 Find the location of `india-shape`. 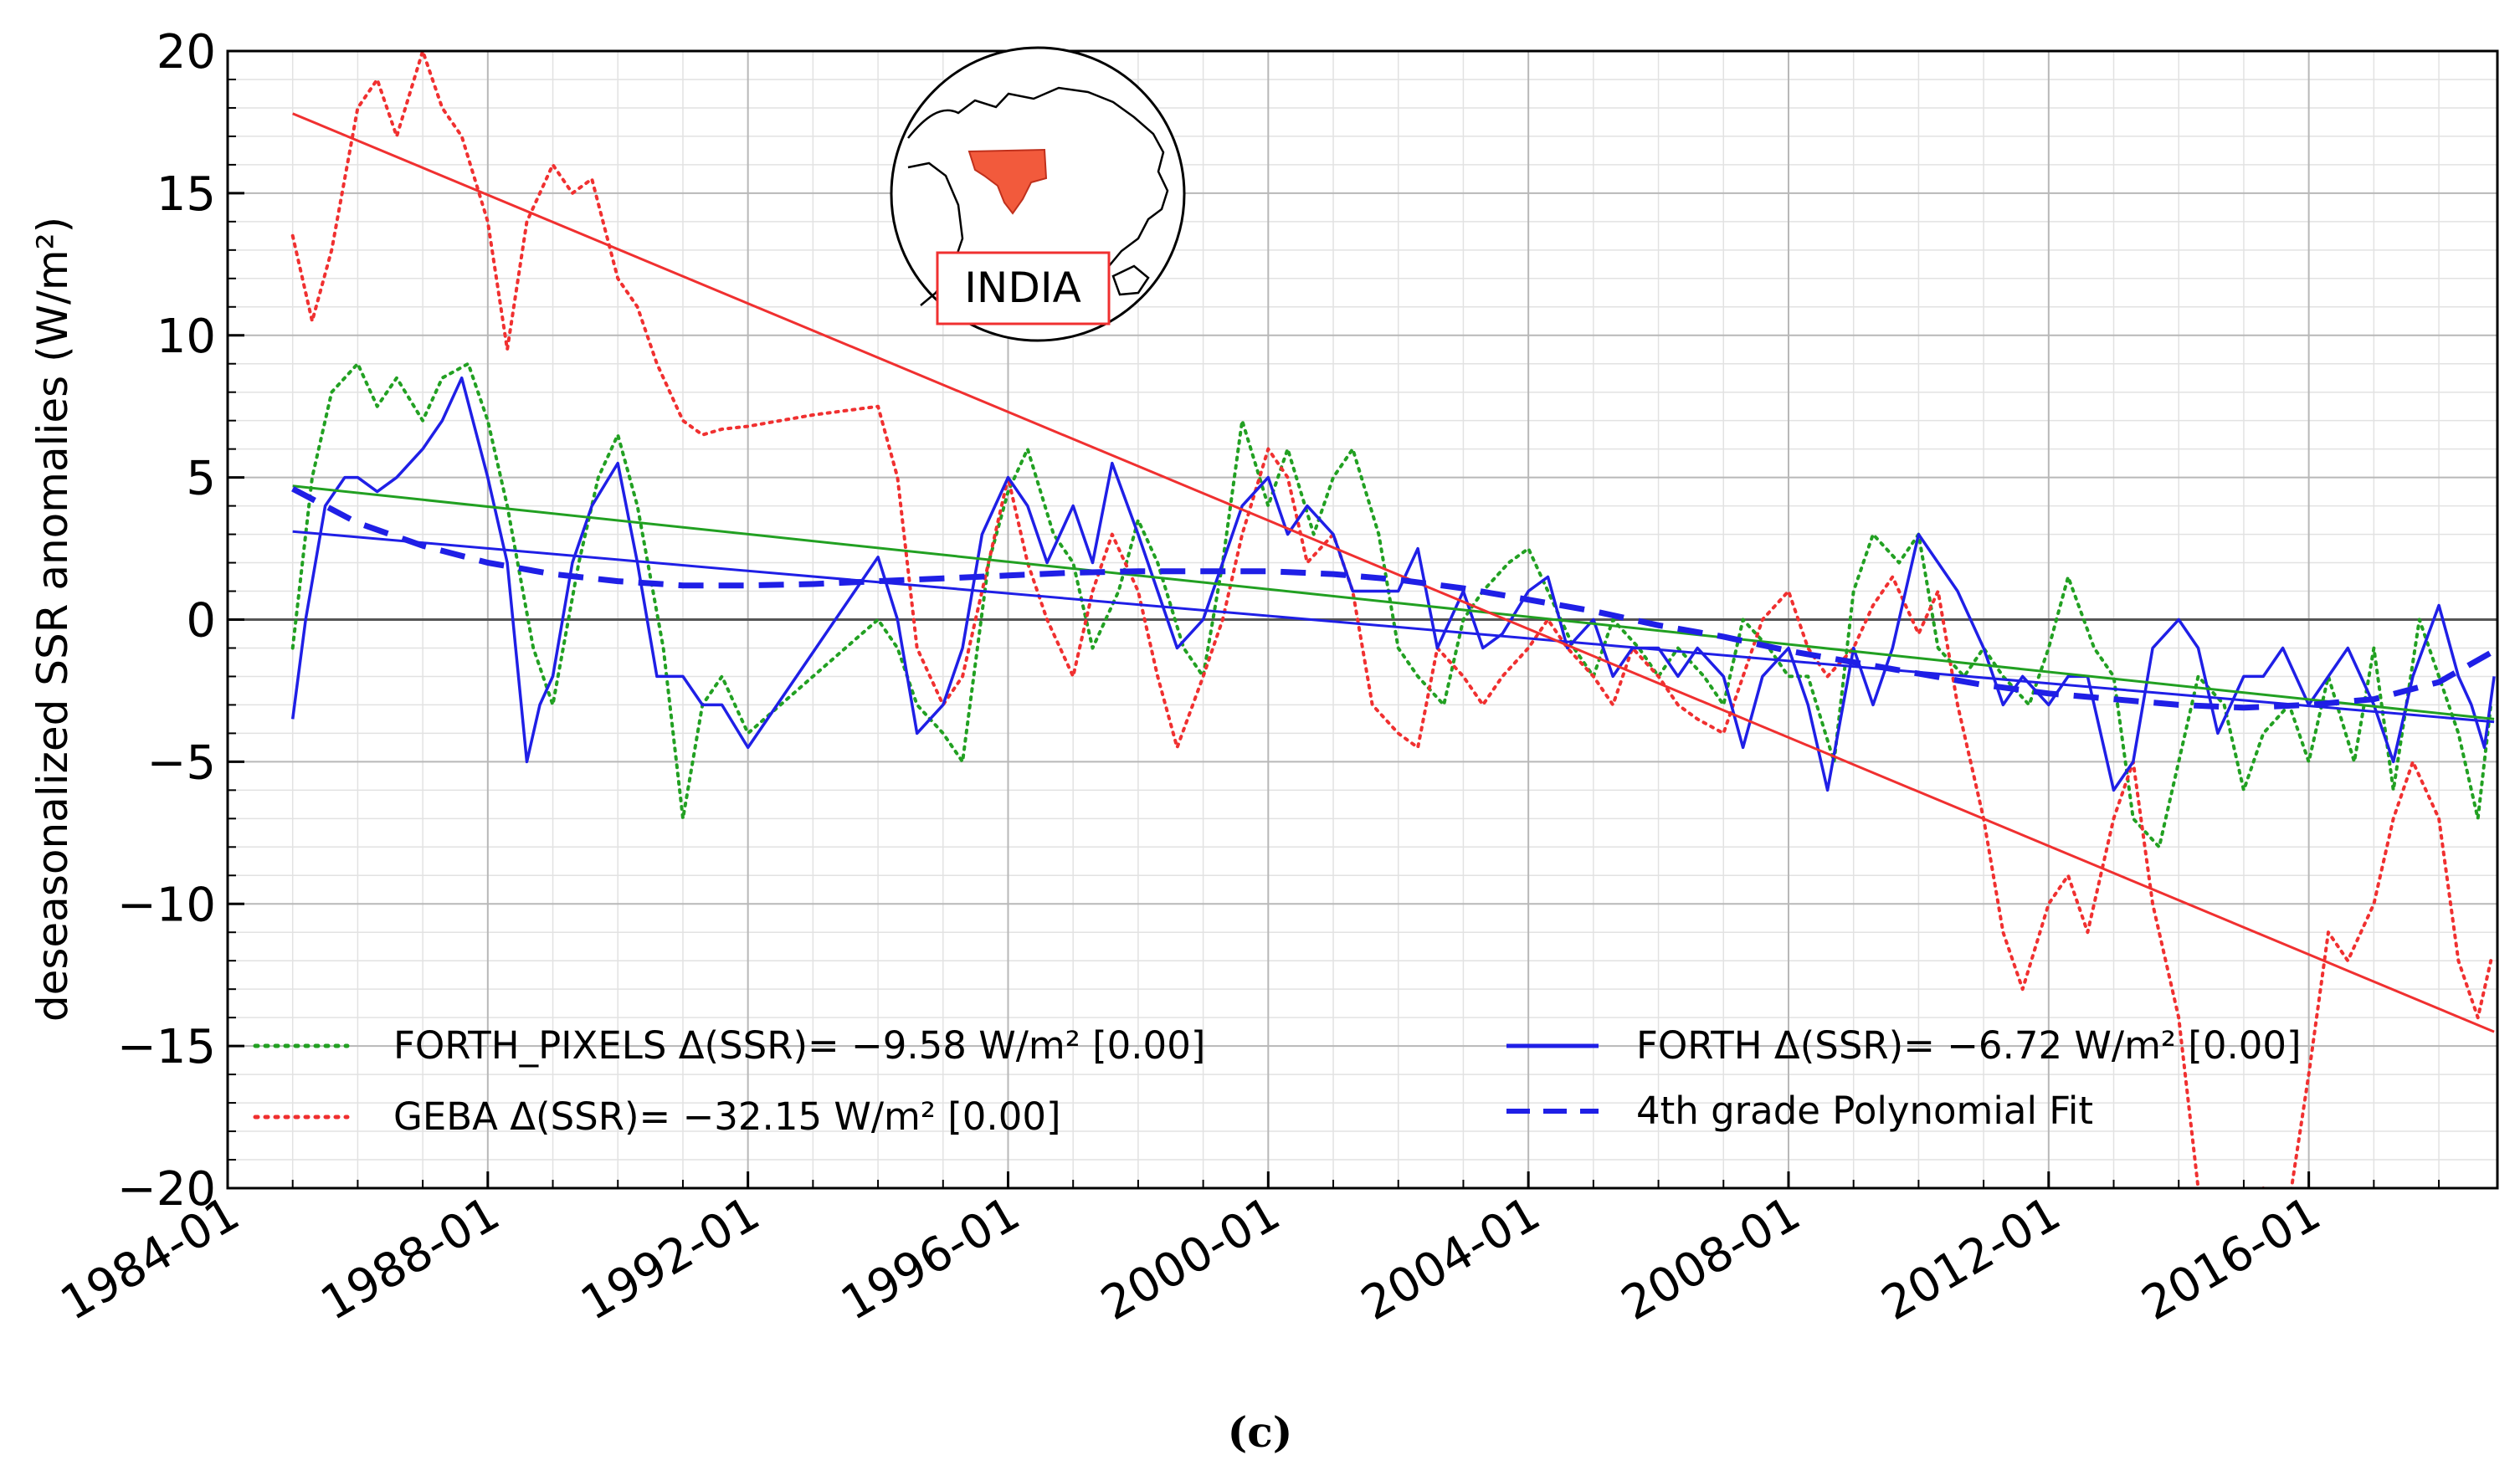

india-shape is located at coordinates (1007, 181).